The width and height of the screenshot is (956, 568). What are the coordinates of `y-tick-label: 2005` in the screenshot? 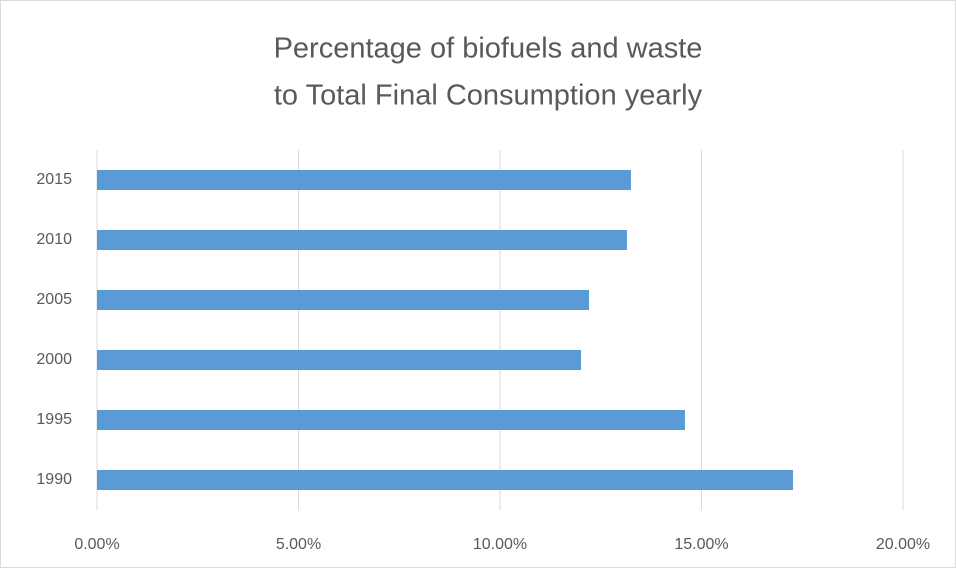 It's located at (54, 299).